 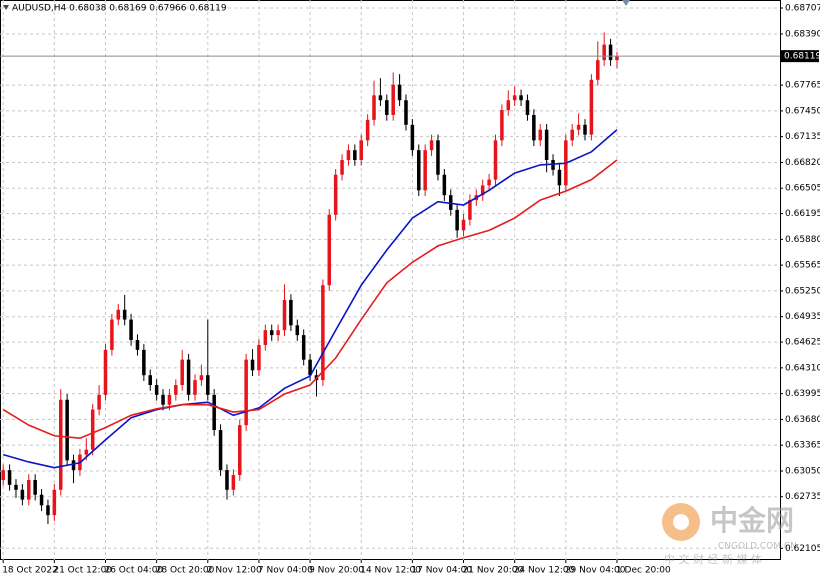 I want to click on x-tick-label: 18 Oct 2022, so click(x=30, y=571).